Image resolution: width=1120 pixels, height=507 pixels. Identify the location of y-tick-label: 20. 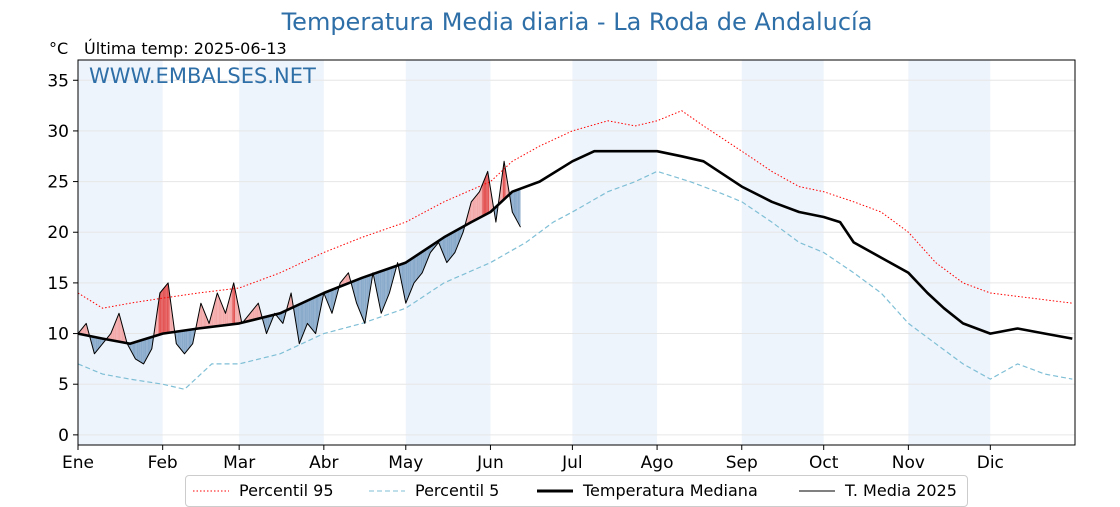
(58, 233).